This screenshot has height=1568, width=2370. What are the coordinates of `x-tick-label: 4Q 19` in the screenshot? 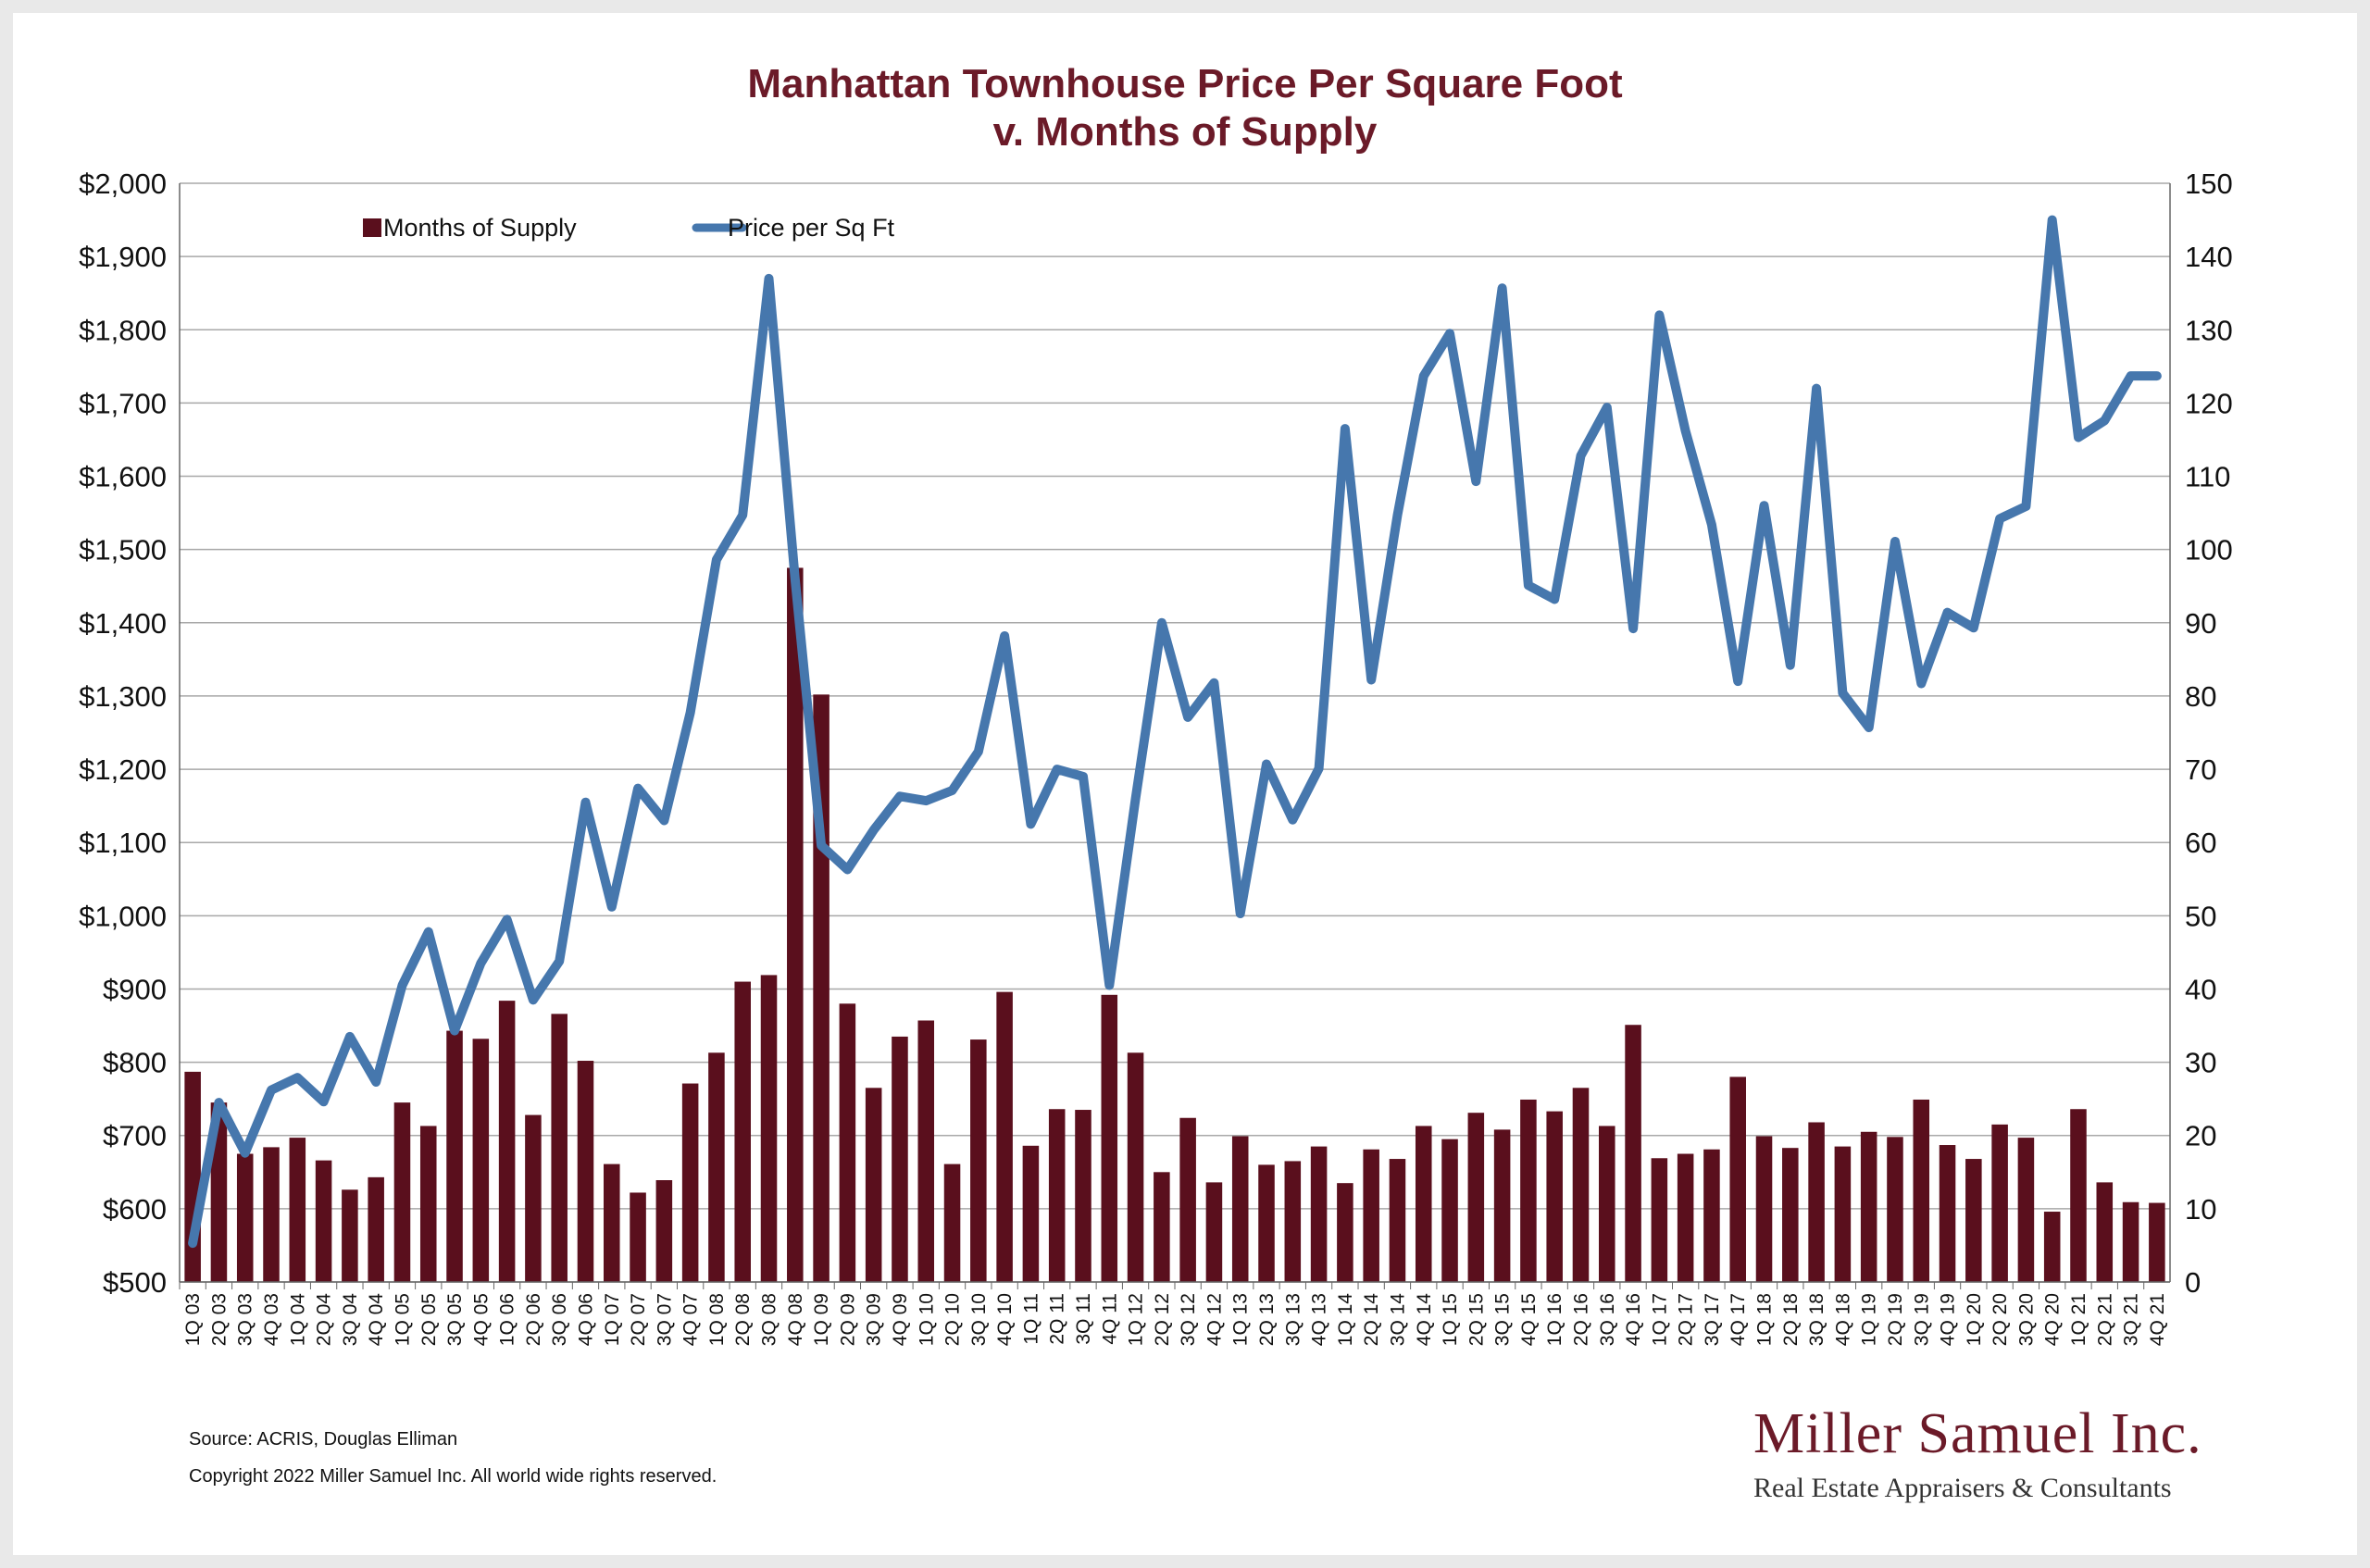 It's located at (1948, 1319).